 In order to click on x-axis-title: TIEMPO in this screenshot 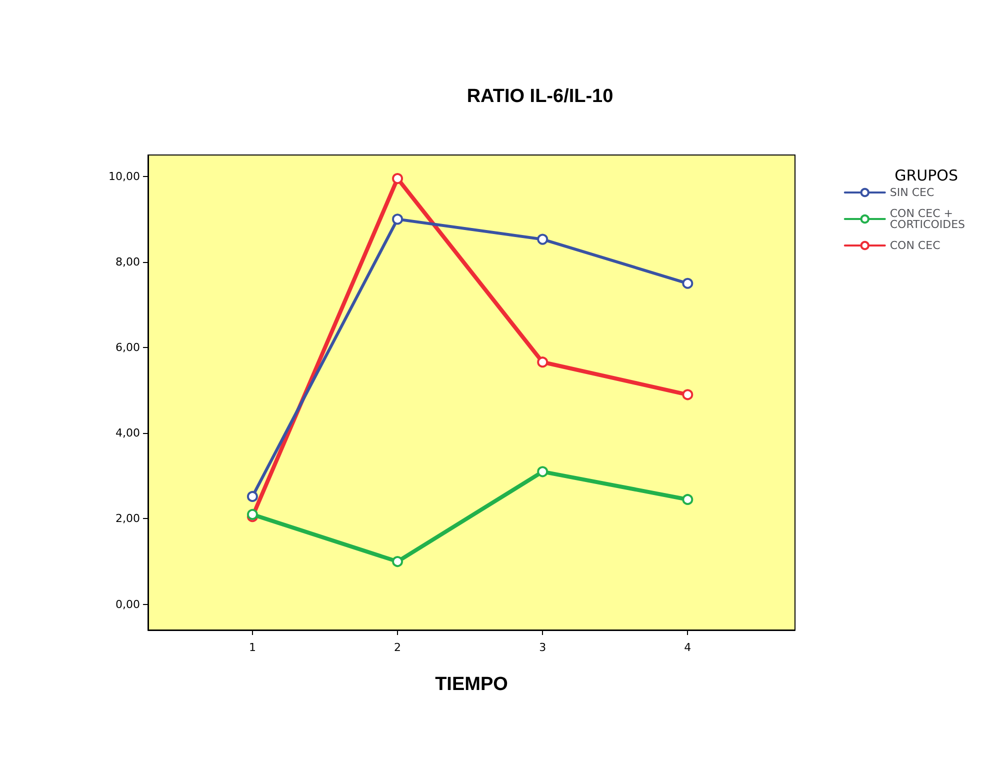, I will do `click(471, 684)`.